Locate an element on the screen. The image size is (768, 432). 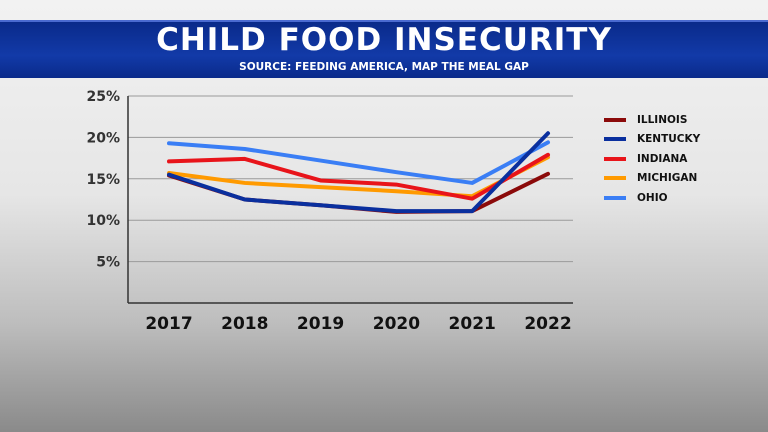
x-tick-label: 2022 is located at coordinates (547, 324).